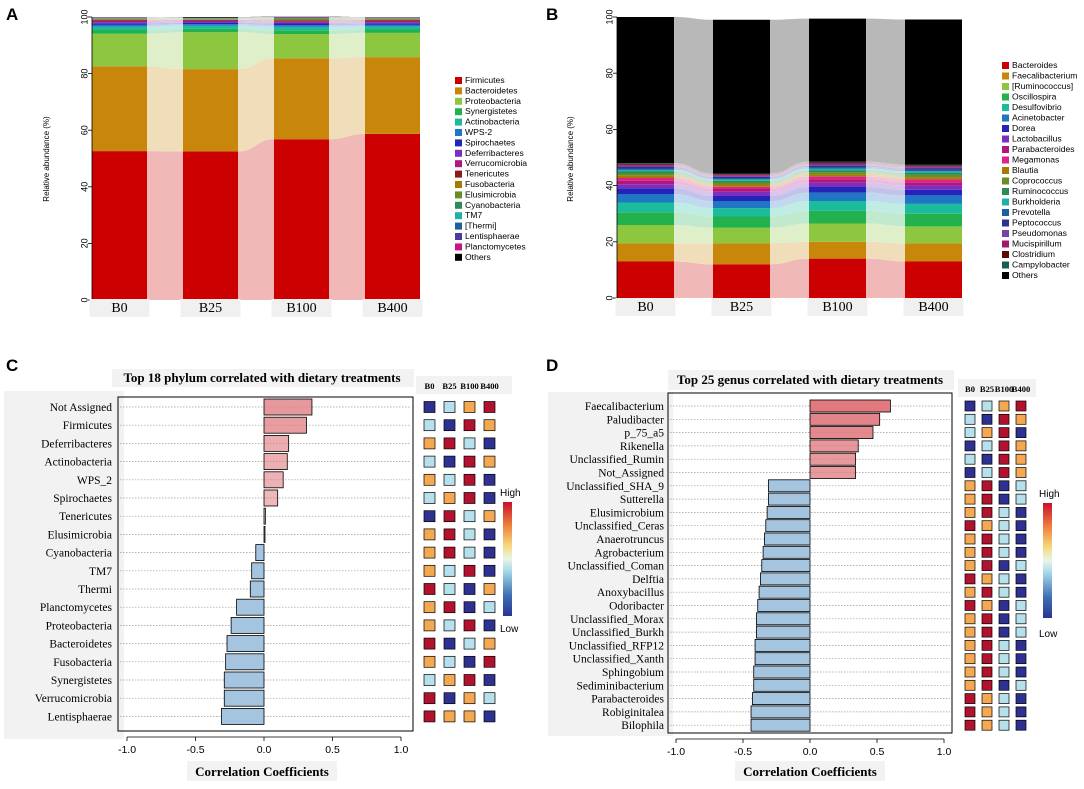  I want to click on legend-label: Firmicutes, so click(485, 80).